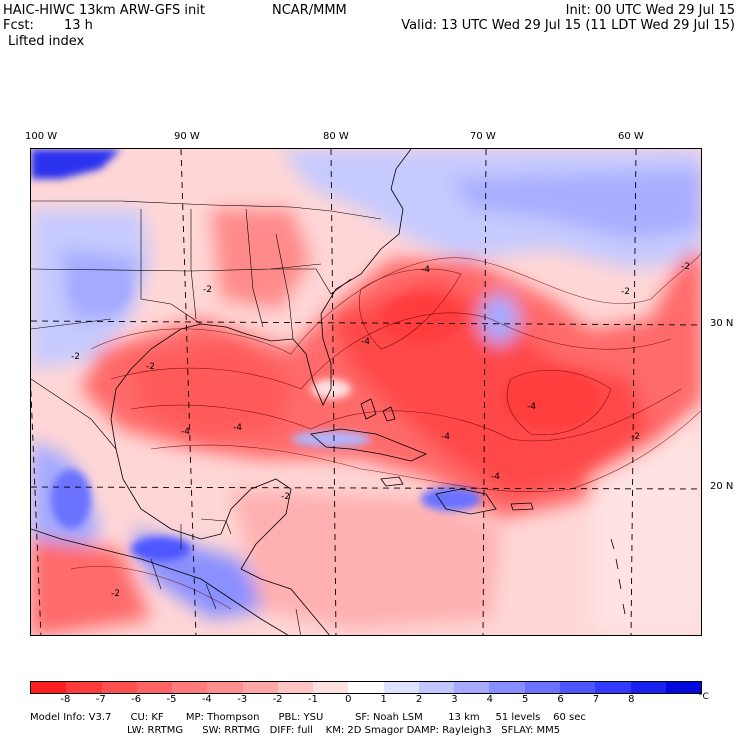  I want to click on colorbar-tick-label: 8, so click(631, 699).